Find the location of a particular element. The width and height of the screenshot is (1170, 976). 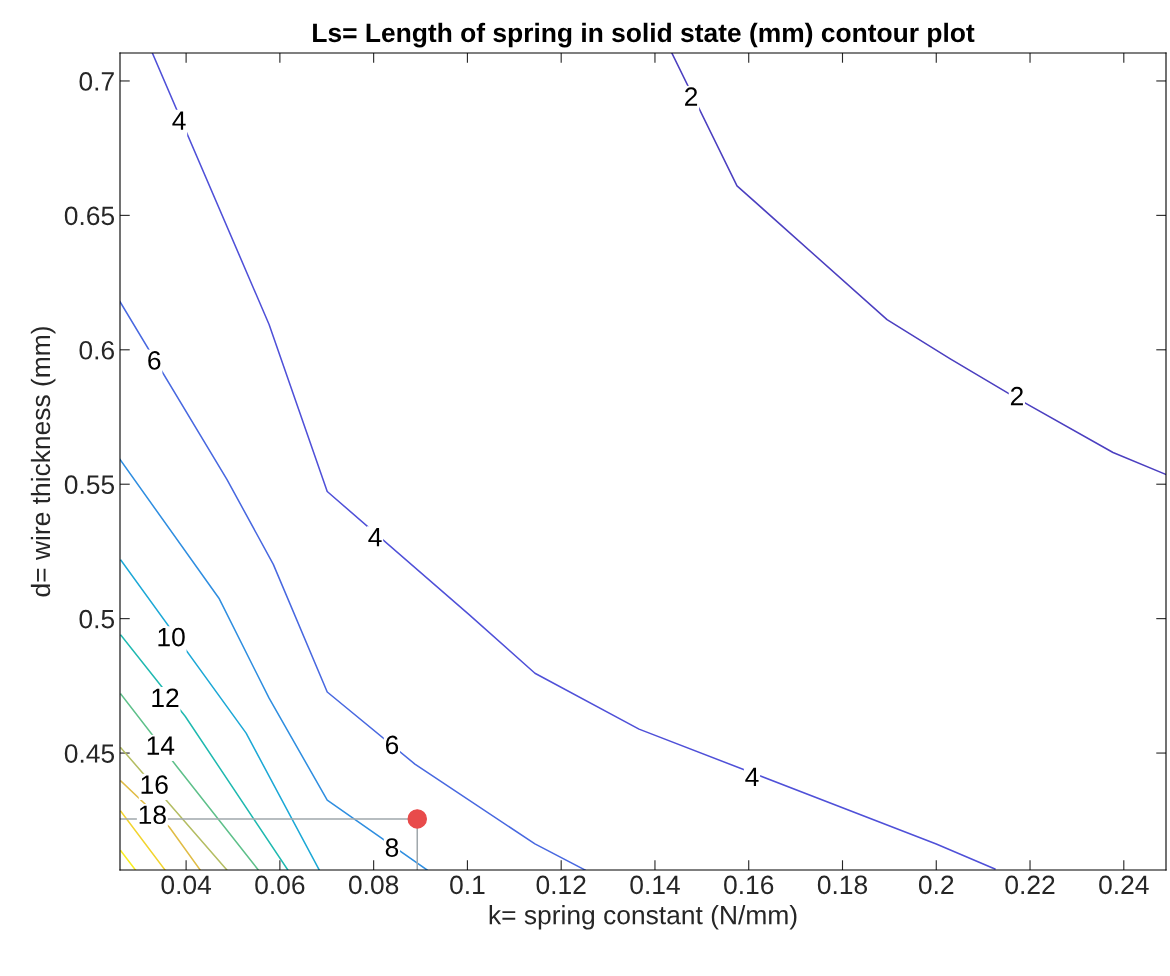

x-tick-label: 0.16 is located at coordinates (749, 885).